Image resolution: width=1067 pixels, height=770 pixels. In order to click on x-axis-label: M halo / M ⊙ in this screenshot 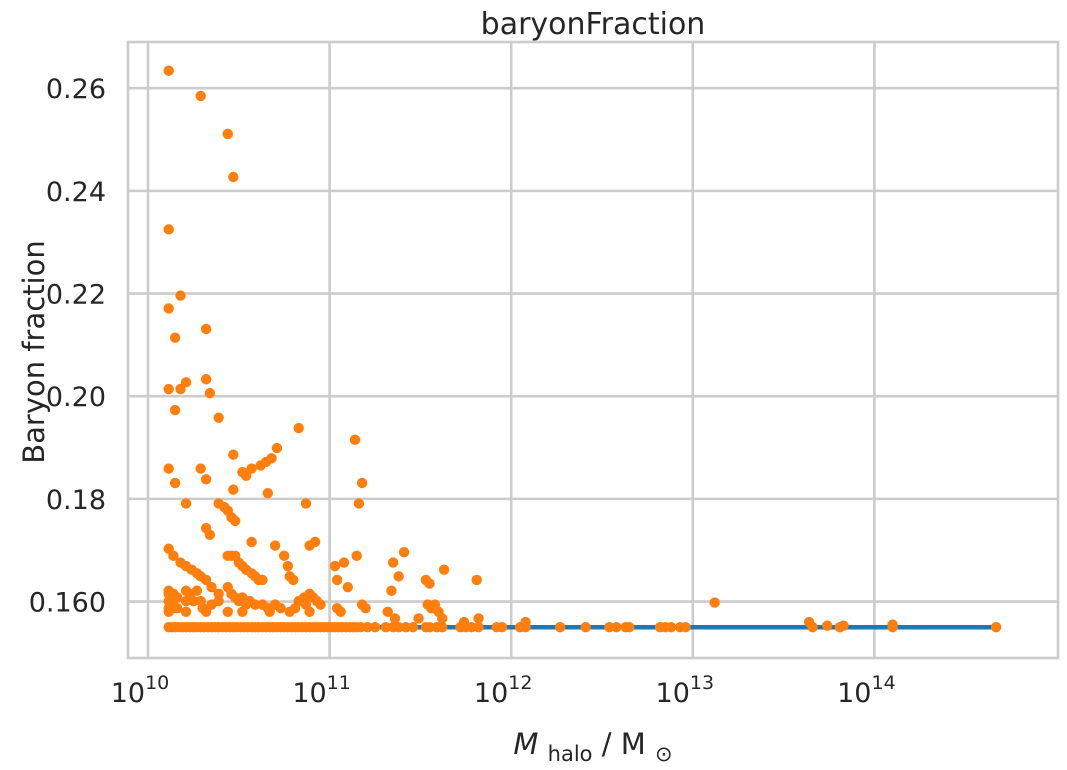, I will do `click(592, 747)`.